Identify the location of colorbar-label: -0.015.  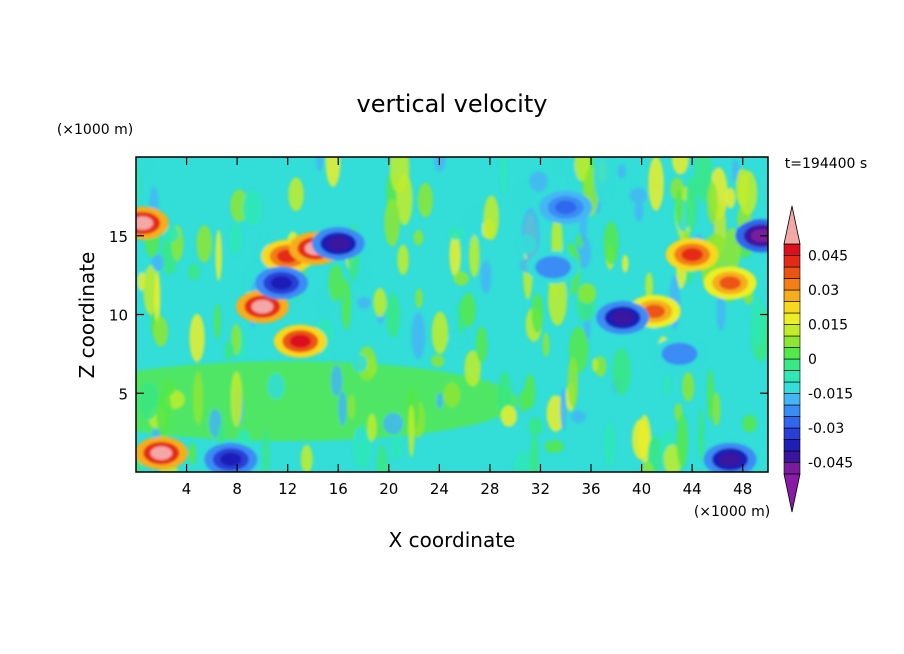
(830, 395).